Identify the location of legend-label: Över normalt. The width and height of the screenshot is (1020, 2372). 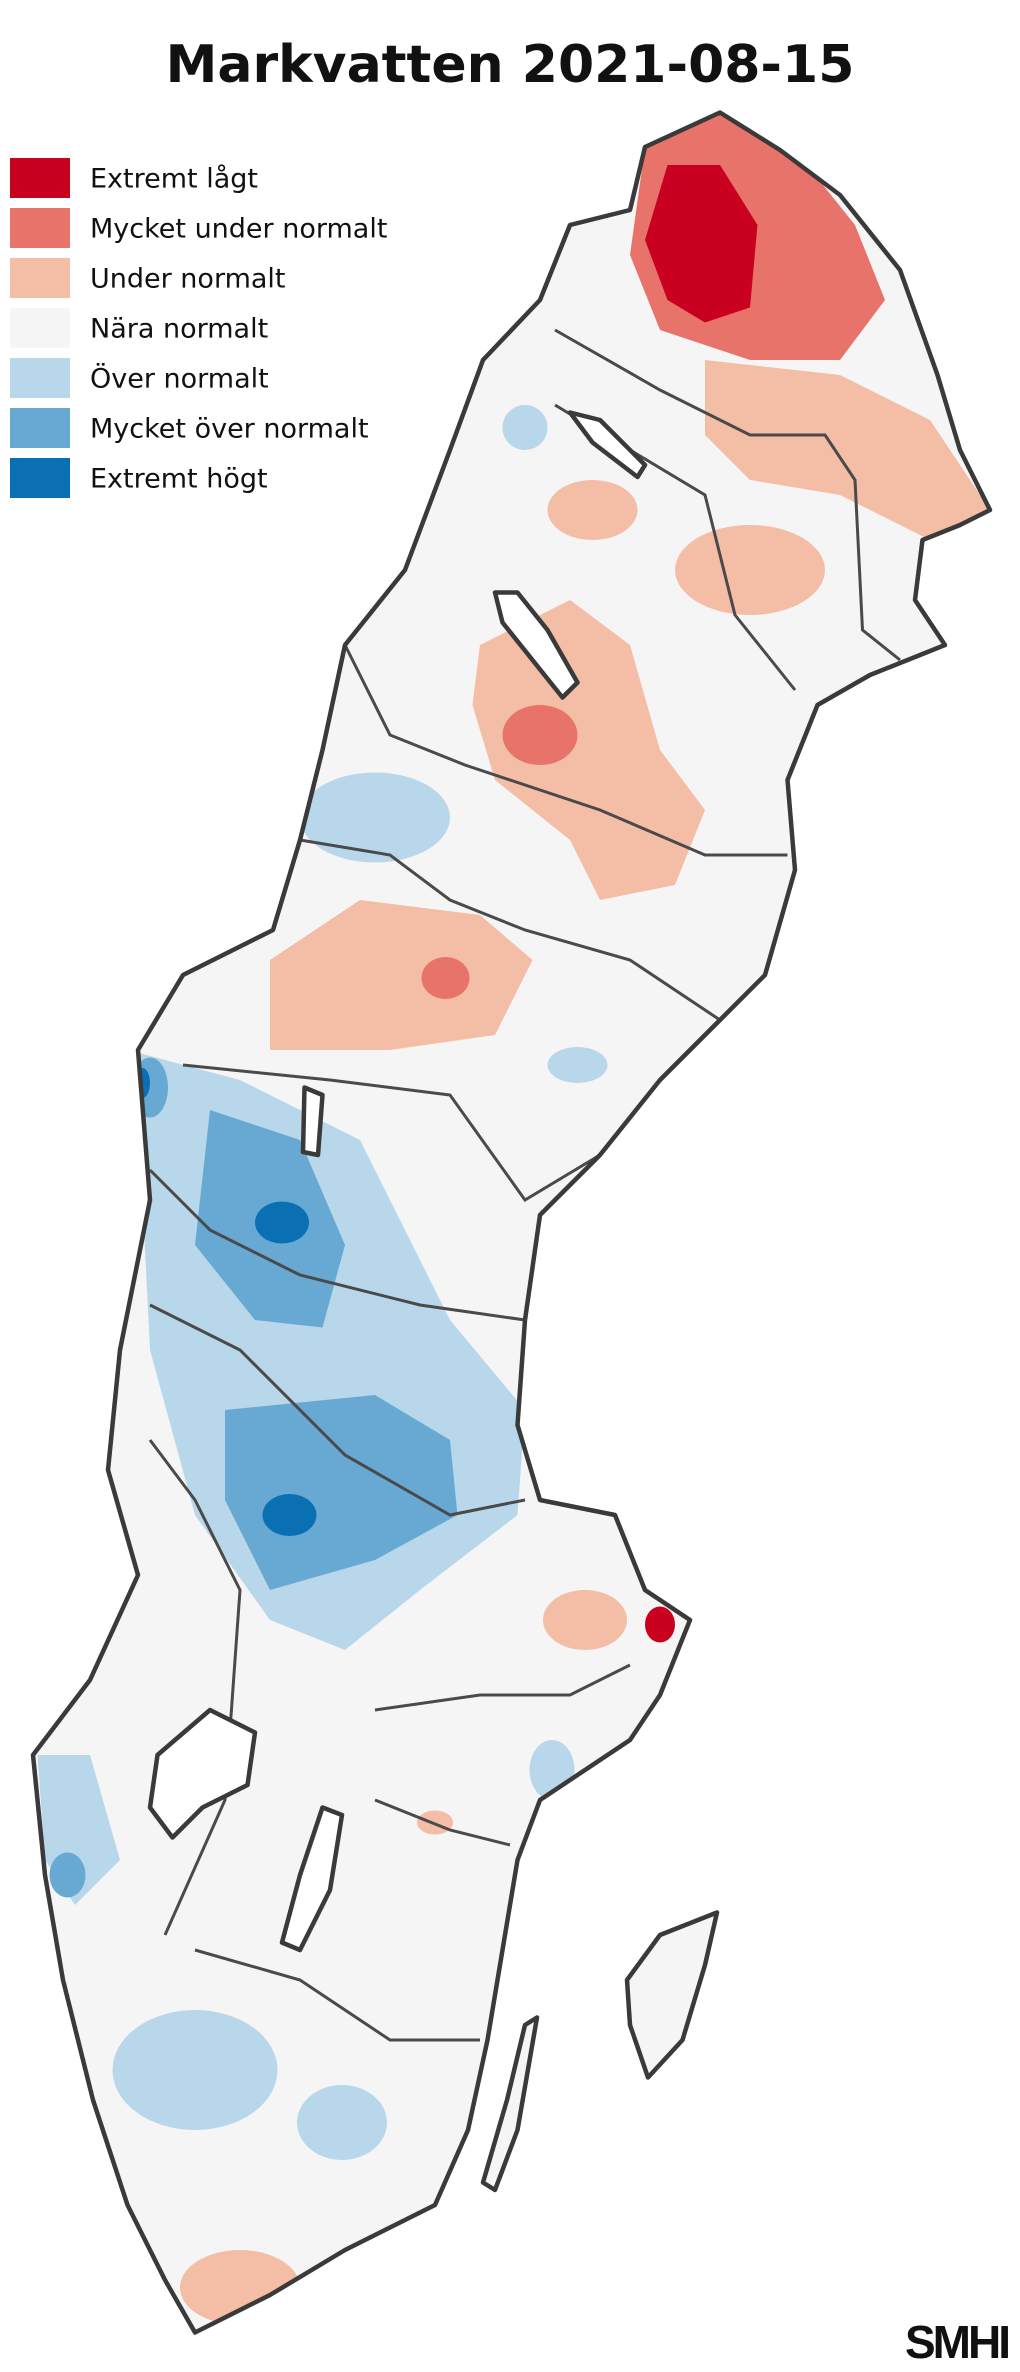
(179, 379).